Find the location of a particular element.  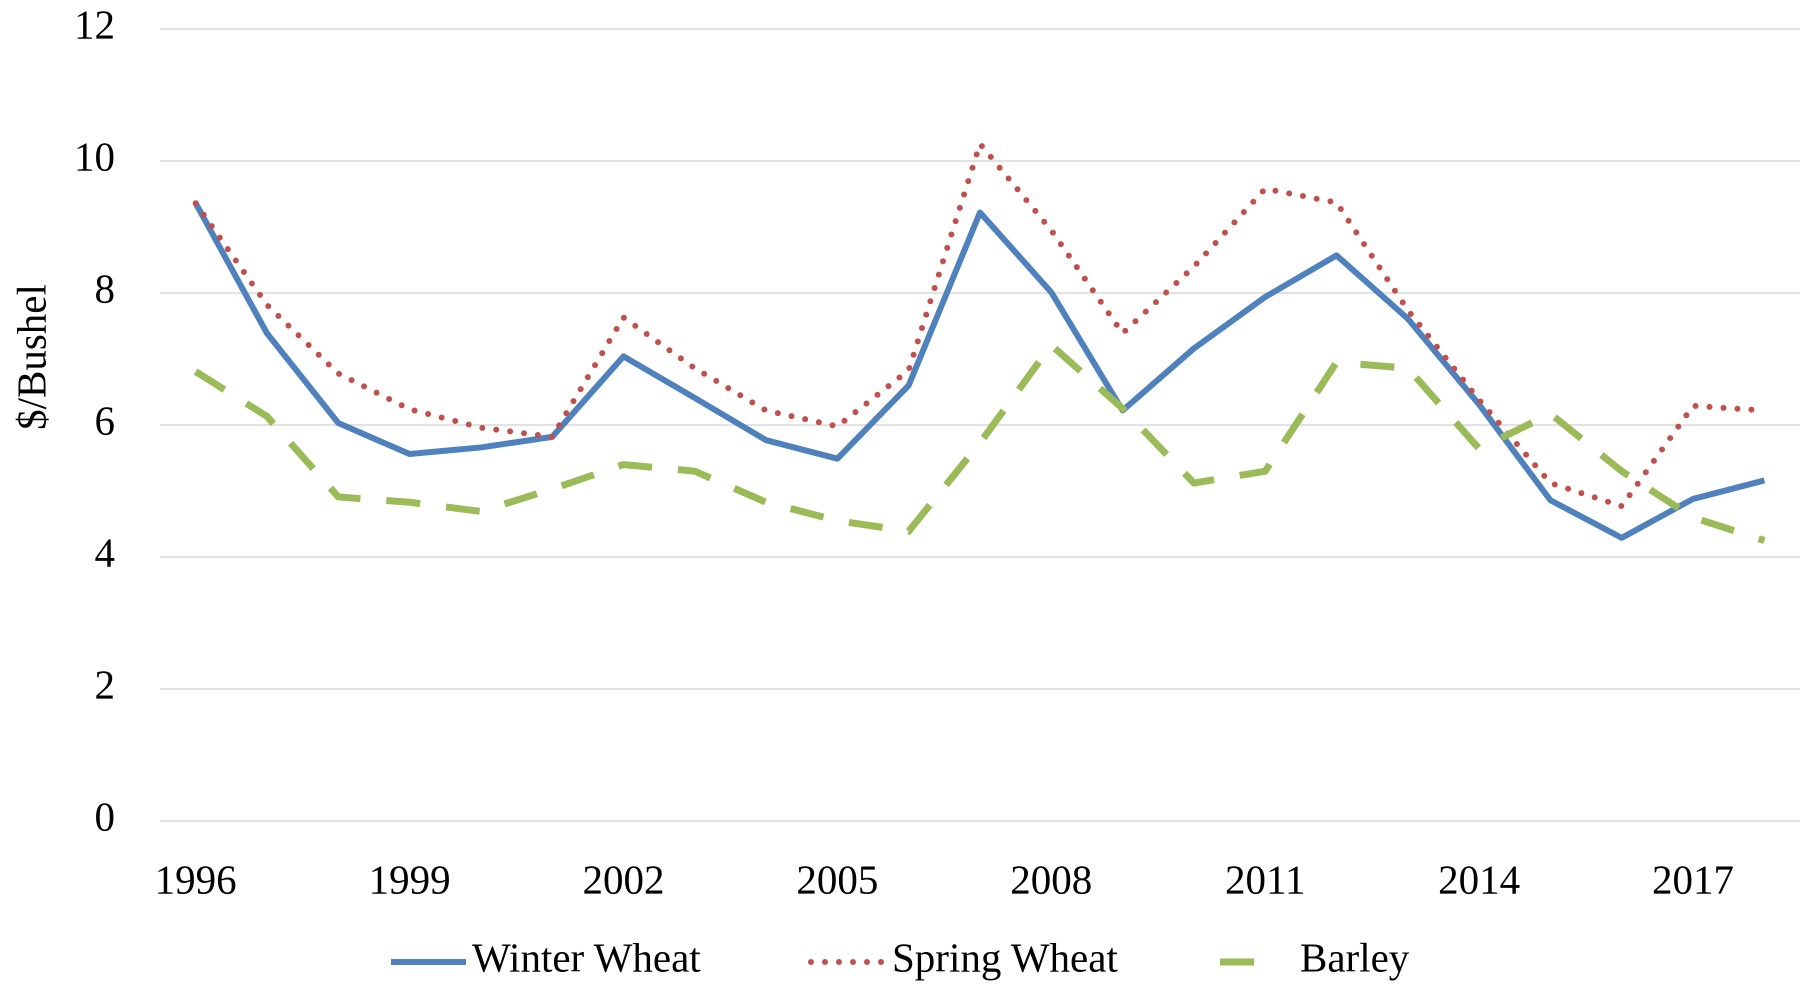

y-tick-label: 0 is located at coordinates (105, 816).